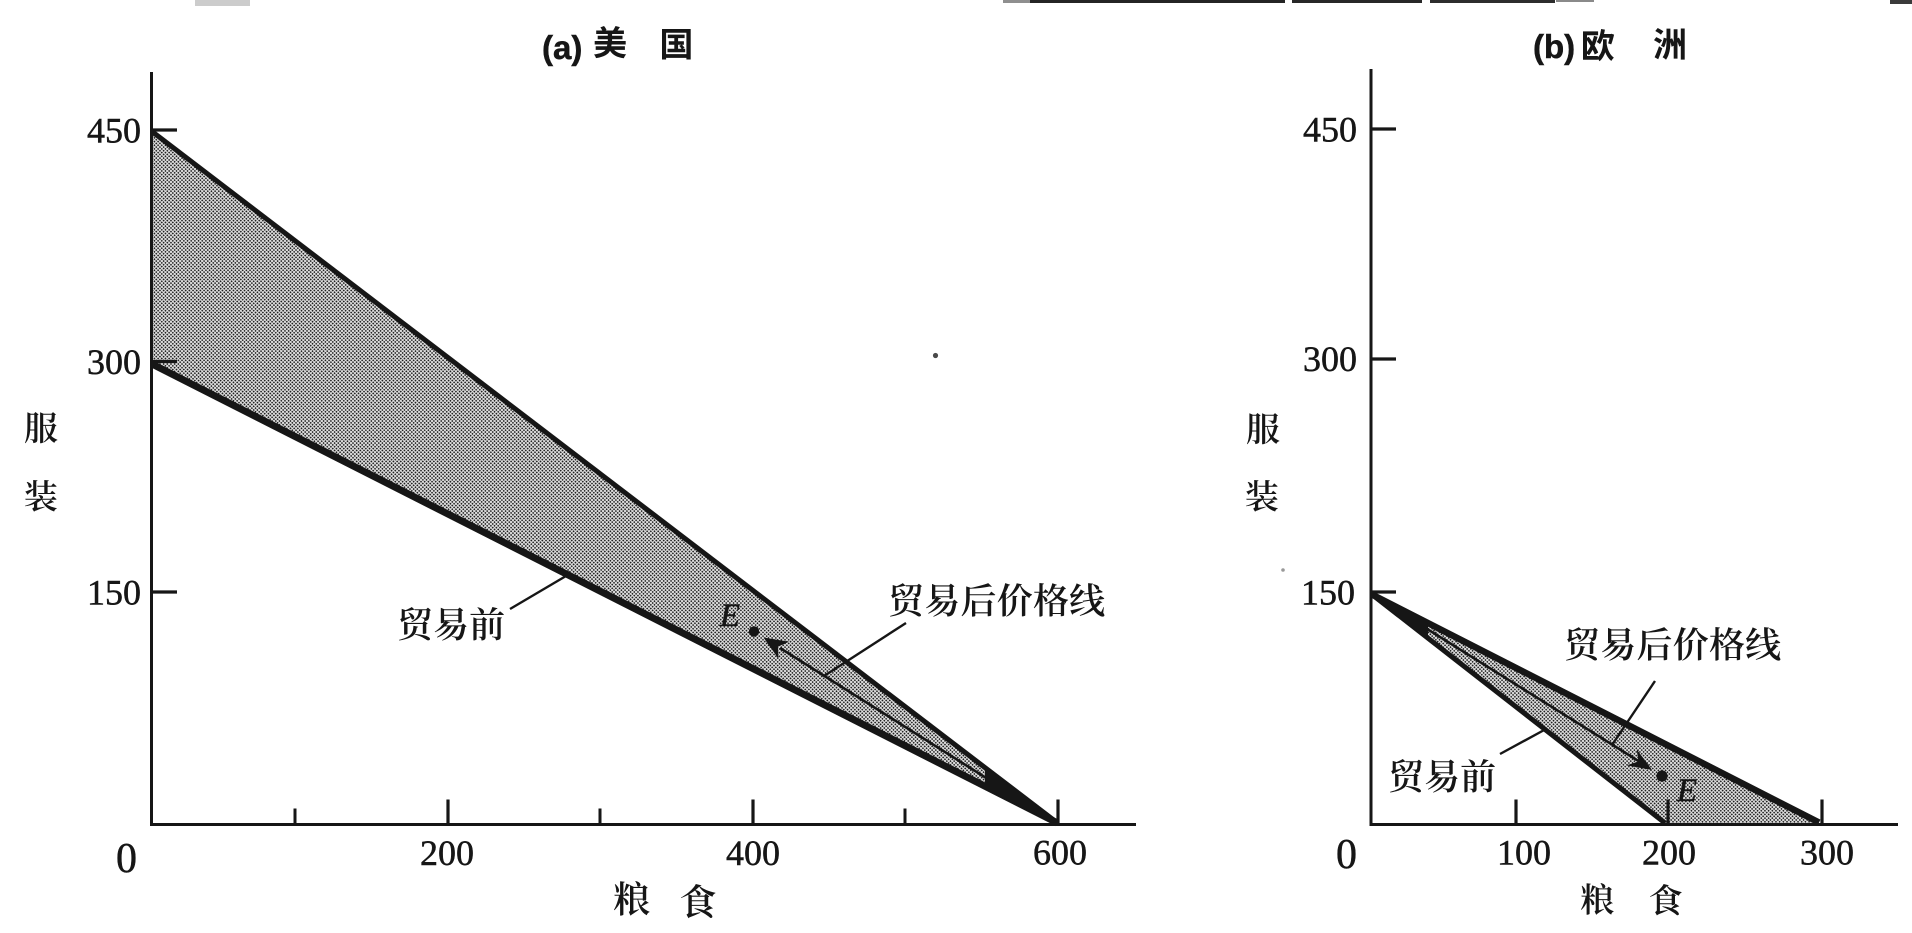 Image resolution: width=1912 pixels, height=933 pixels. I want to click on svg-text: 400, so click(753, 853).